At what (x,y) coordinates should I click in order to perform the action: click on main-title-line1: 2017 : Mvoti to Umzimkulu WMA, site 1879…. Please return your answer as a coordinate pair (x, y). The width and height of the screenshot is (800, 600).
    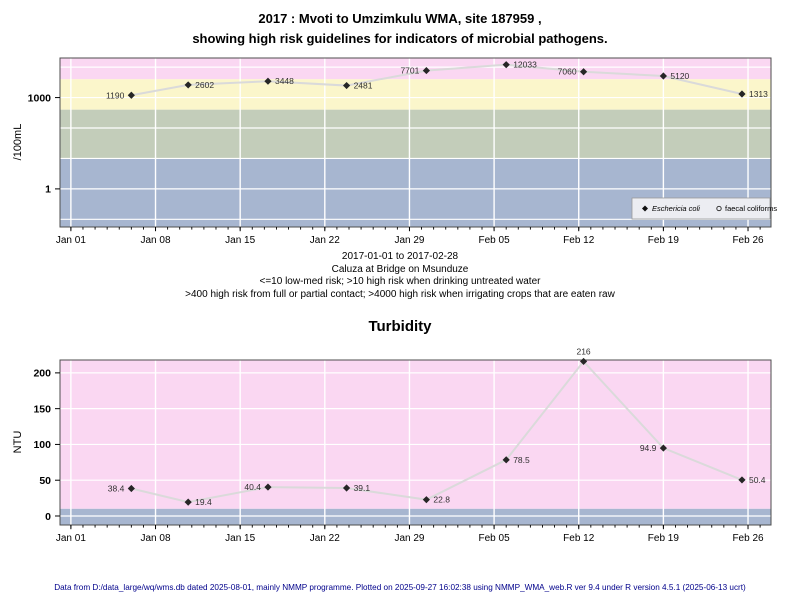
    Looking at the image, I should click on (400, 18).